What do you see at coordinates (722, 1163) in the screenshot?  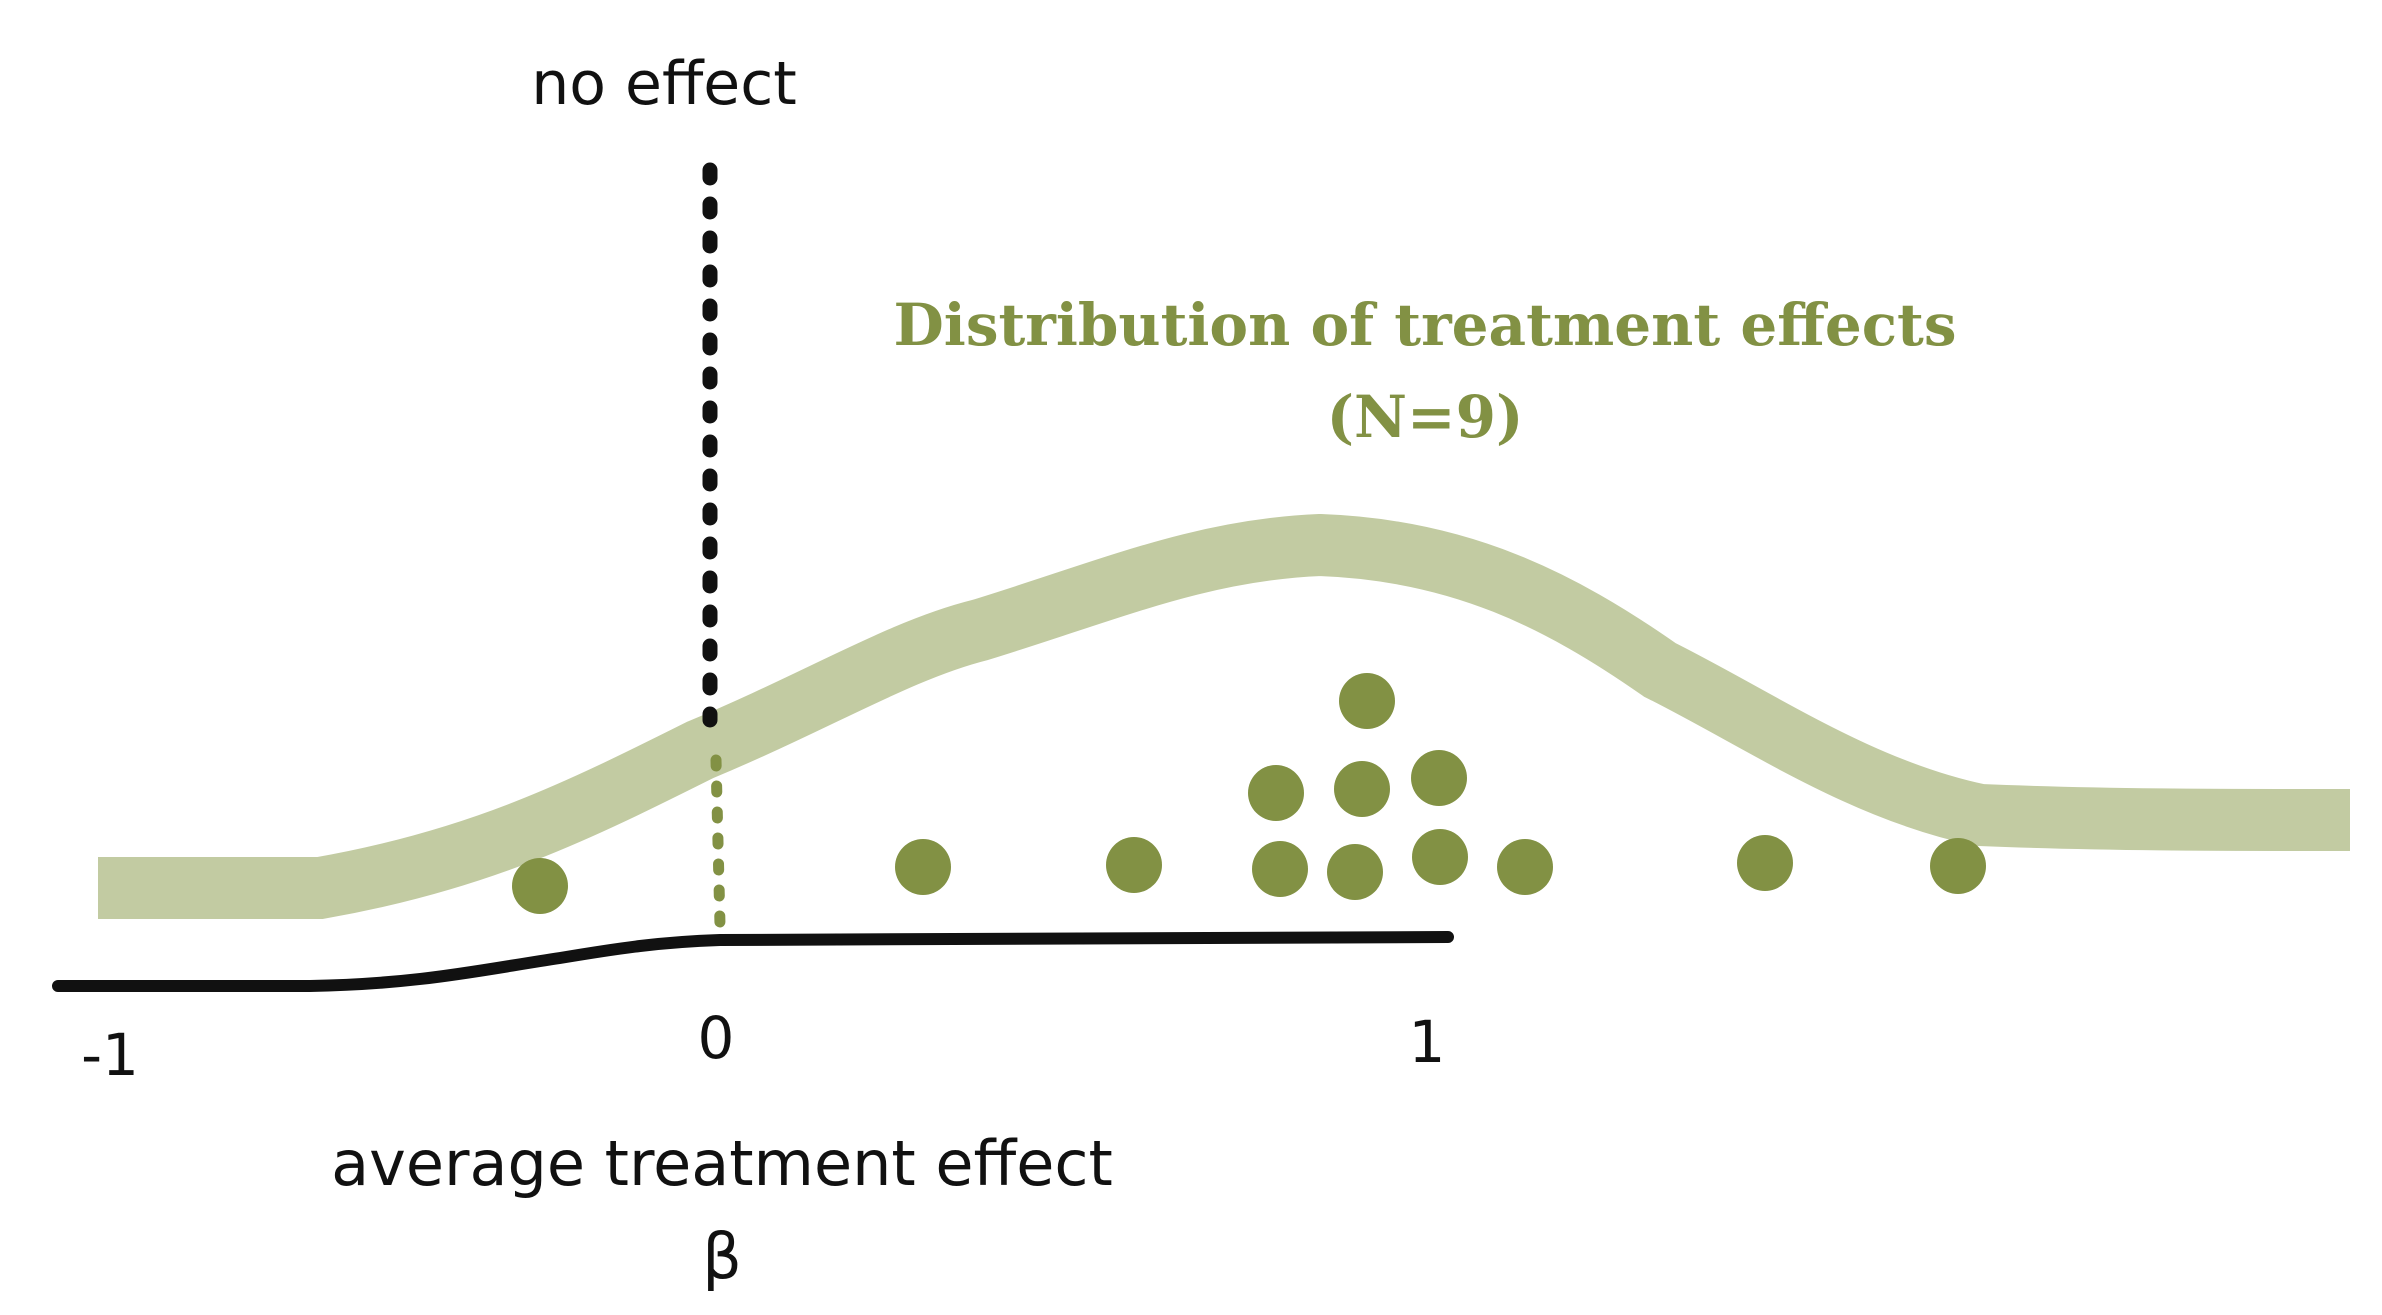 I see `axis-title: average treatment effect` at bounding box center [722, 1163].